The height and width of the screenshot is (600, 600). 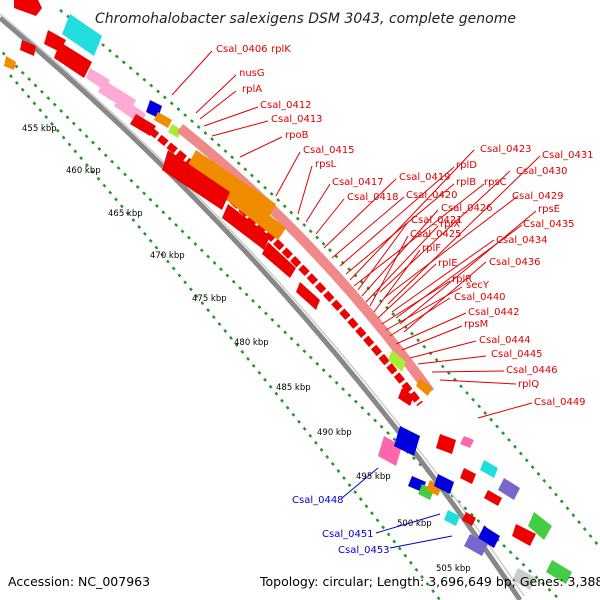 What do you see at coordinates (478, 285) in the screenshot?
I see `gene-label: secY` at bounding box center [478, 285].